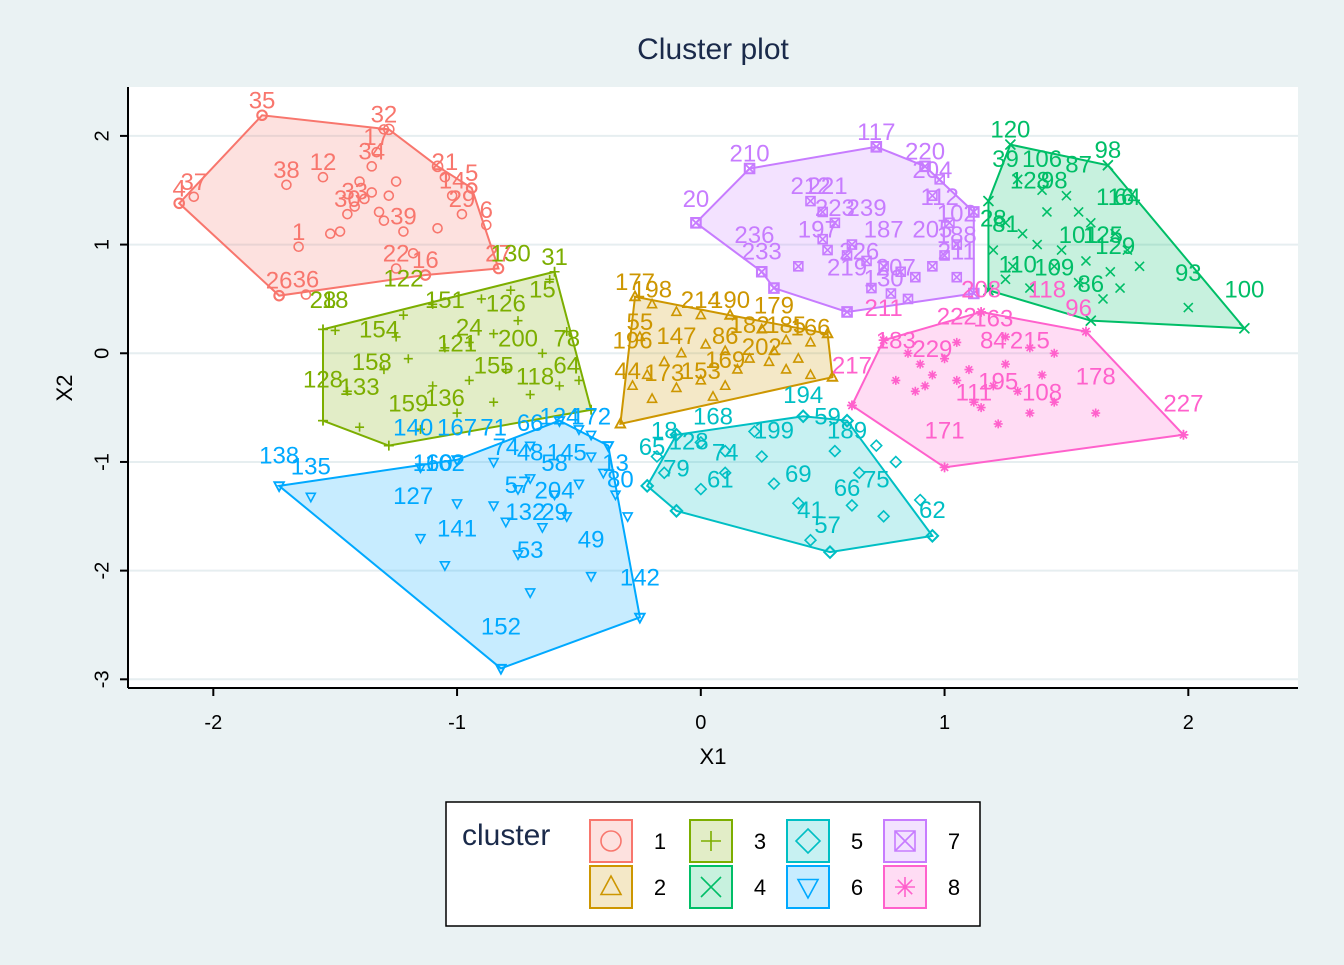 The height and width of the screenshot is (965, 1344). Describe the element at coordinates (306, 280) in the screenshot. I see `cluster-1-point-label: 36` at that location.